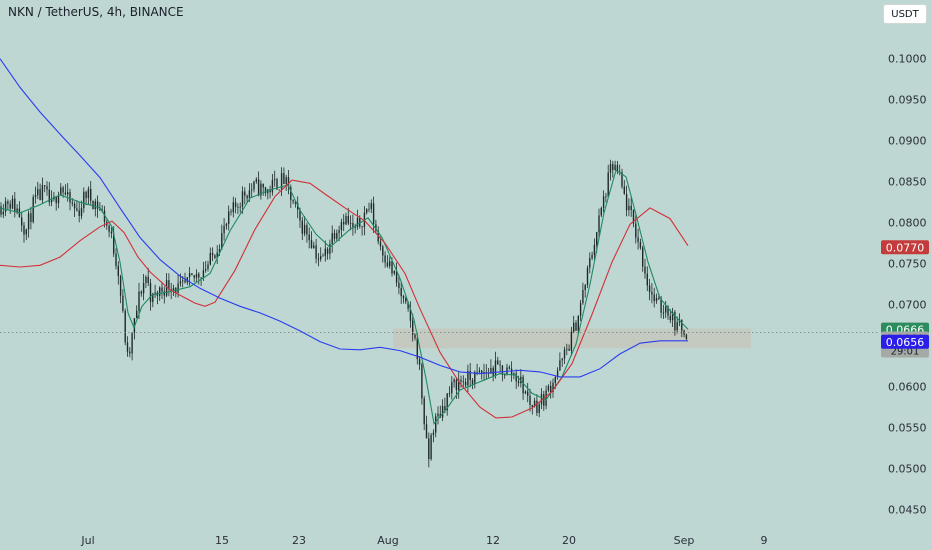  What do you see at coordinates (907, 141) in the screenshot?
I see `y-axis-tick-label: 0.0900` at bounding box center [907, 141].